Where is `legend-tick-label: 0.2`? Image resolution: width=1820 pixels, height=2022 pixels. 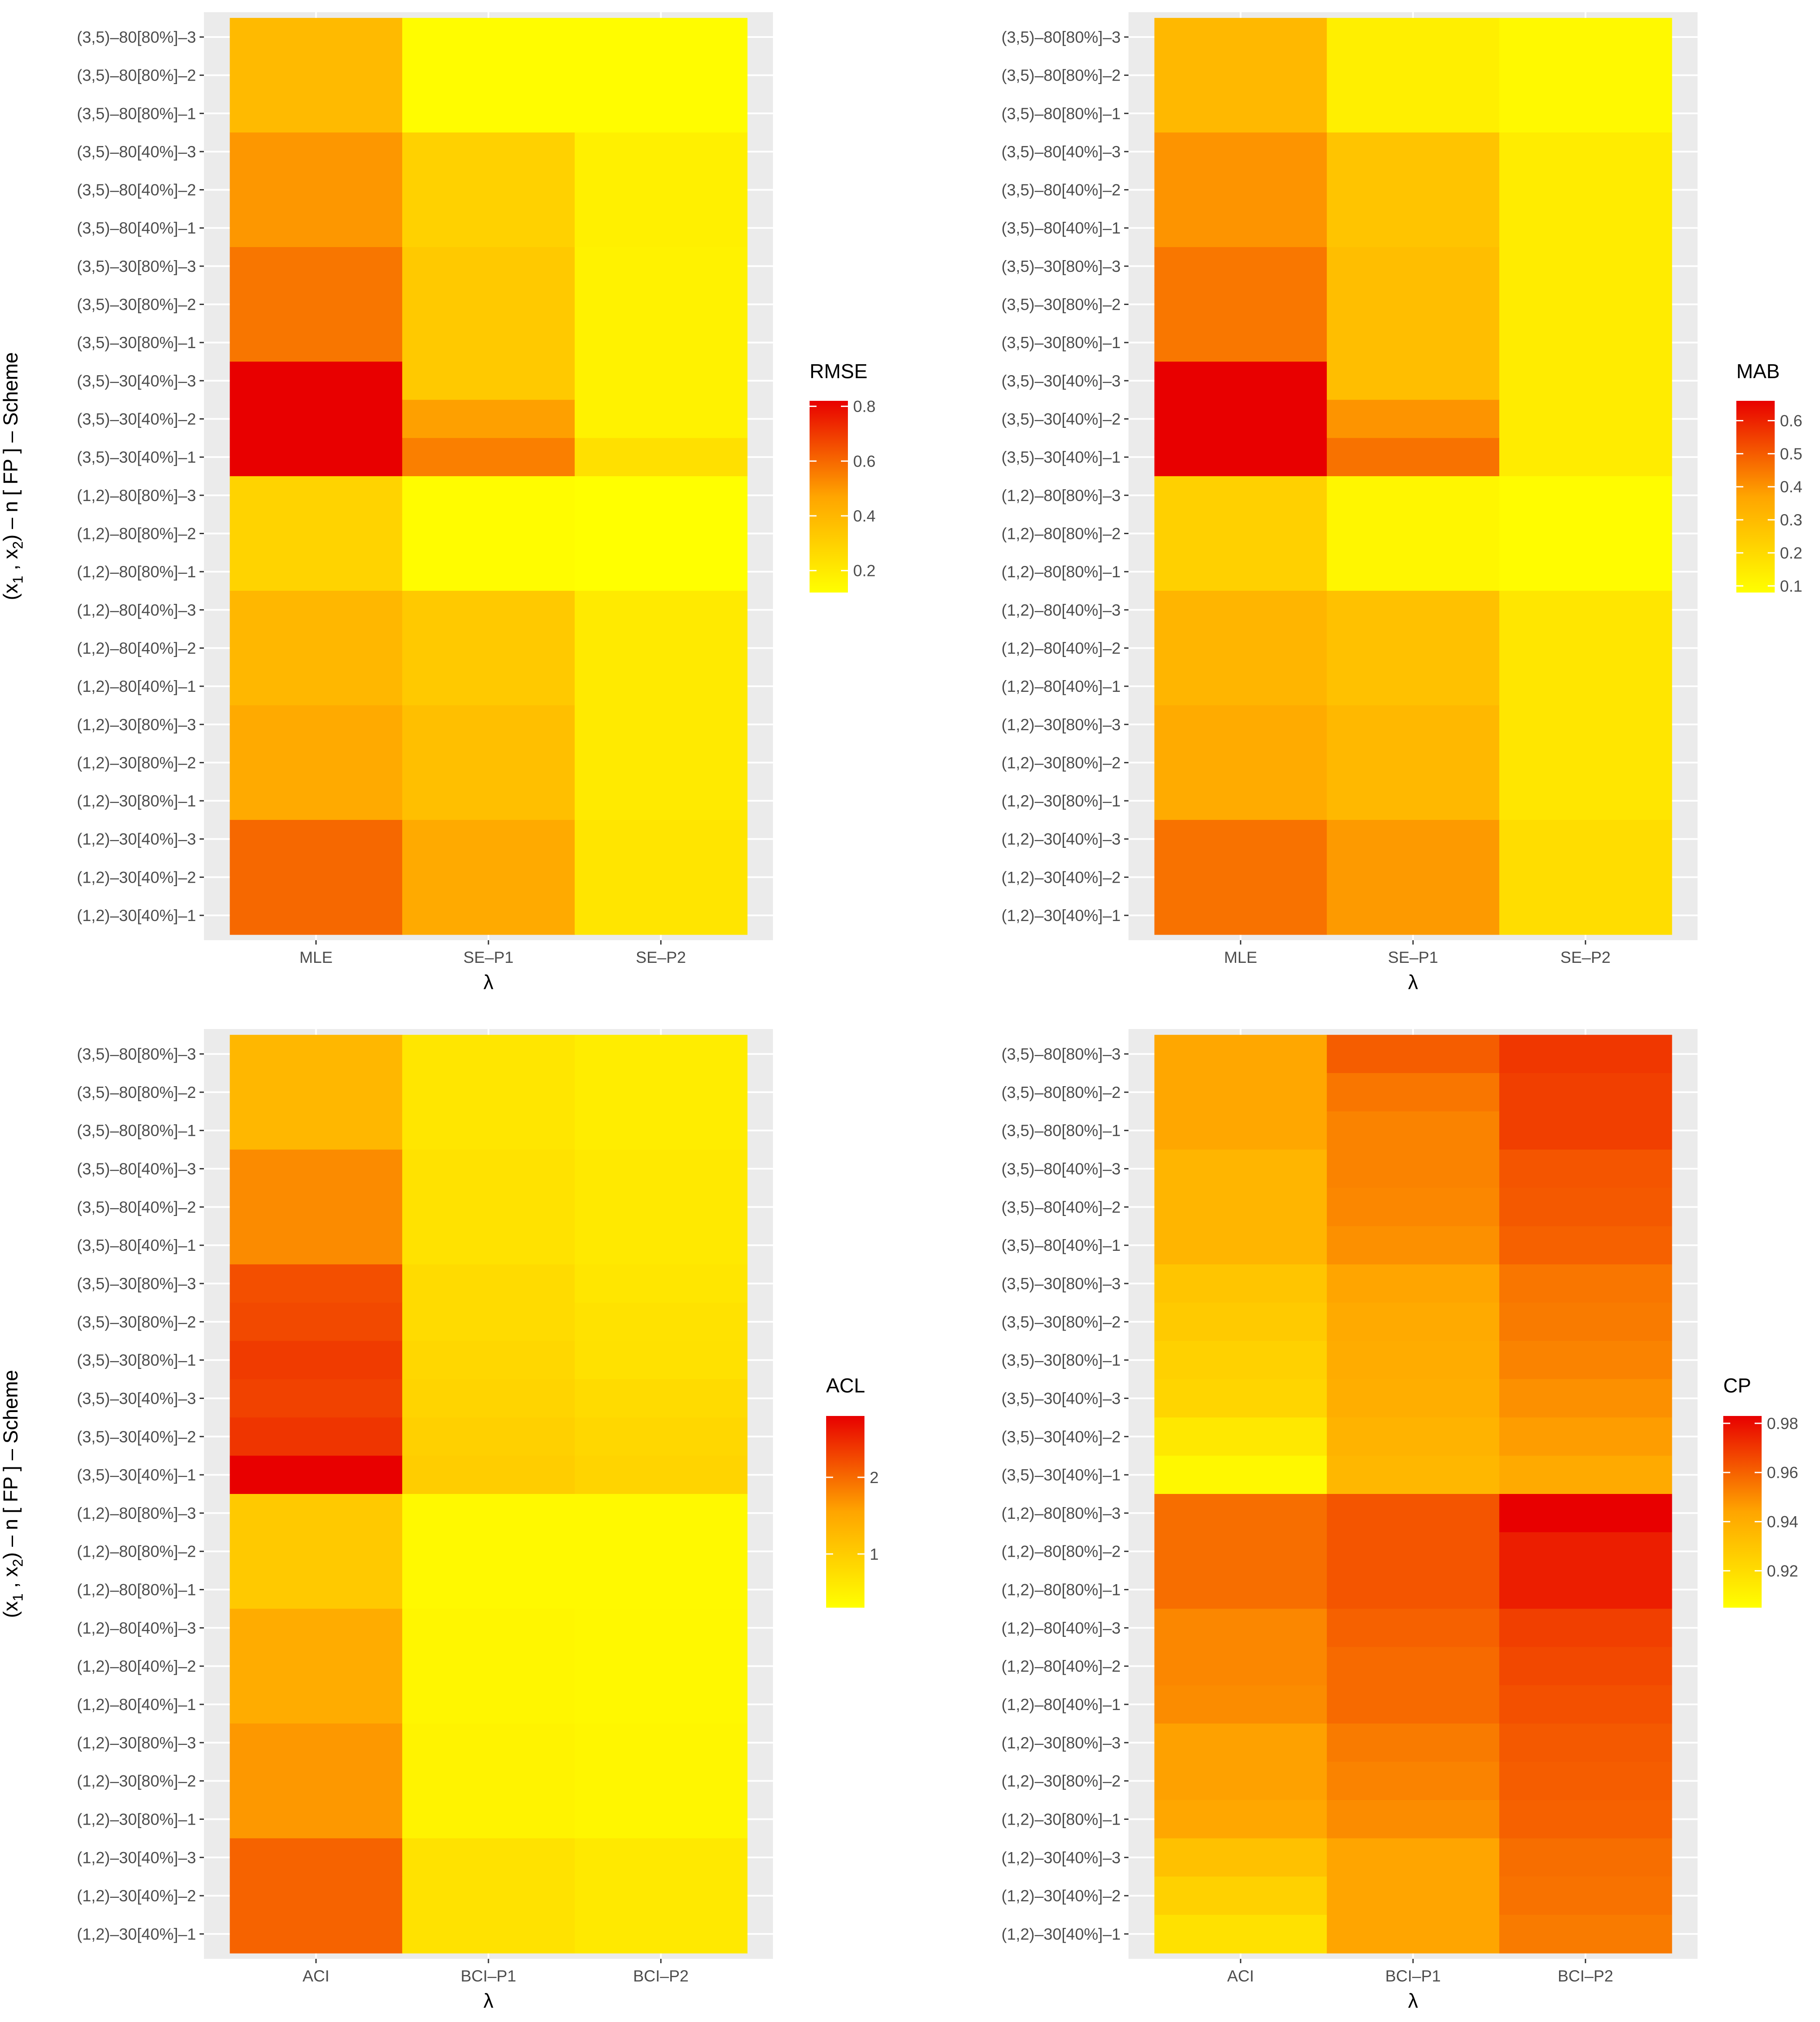 legend-tick-label: 0.2 is located at coordinates (1791, 553).